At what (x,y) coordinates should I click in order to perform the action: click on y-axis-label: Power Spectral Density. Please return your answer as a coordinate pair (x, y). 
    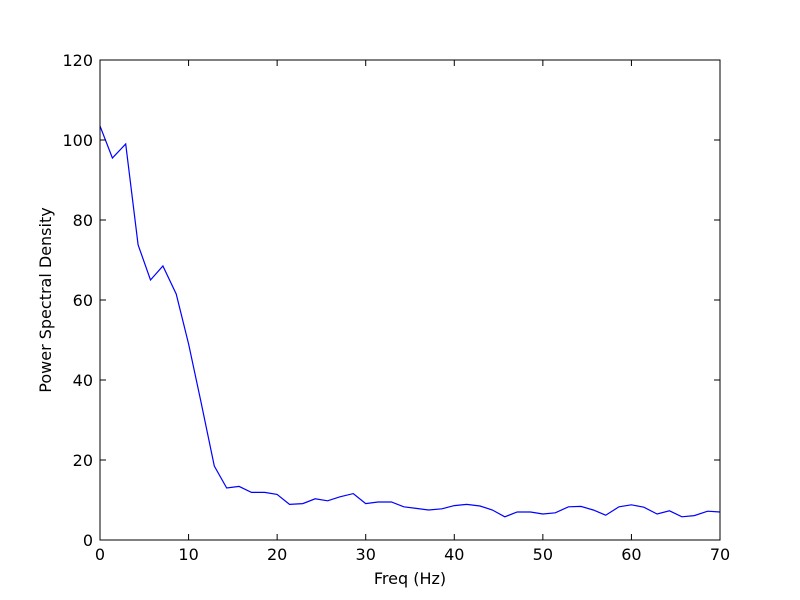
    Looking at the image, I should click on (45, 299).